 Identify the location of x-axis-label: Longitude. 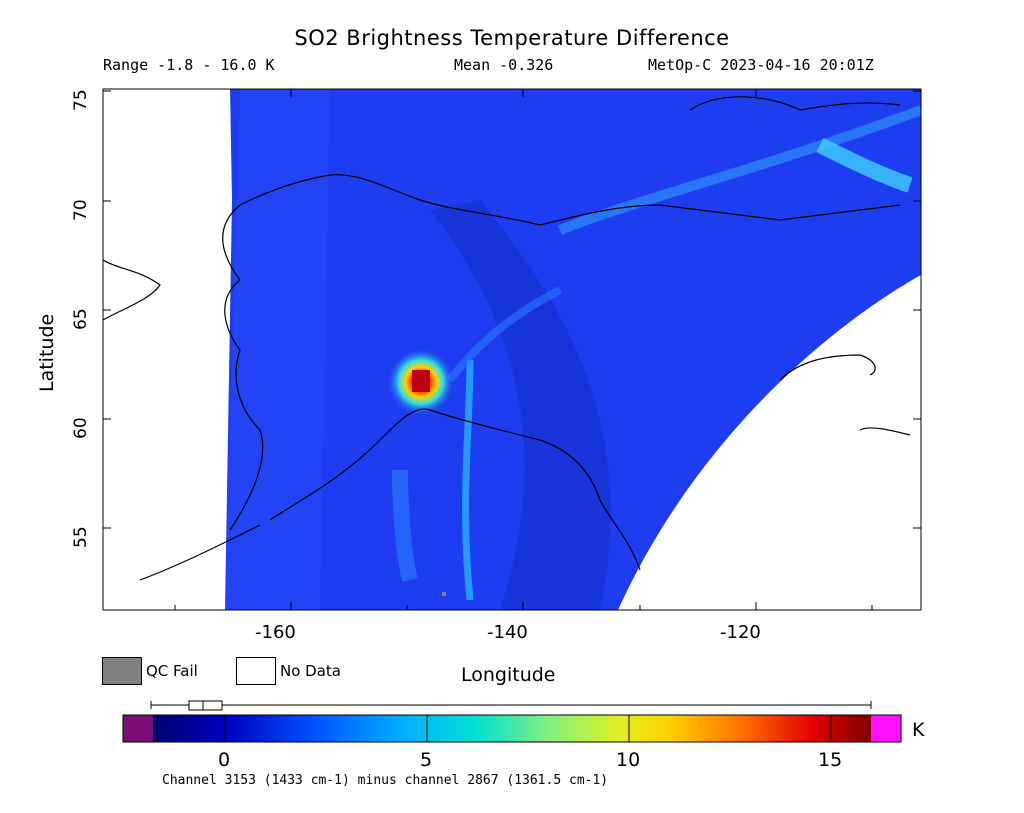
(508, 675).